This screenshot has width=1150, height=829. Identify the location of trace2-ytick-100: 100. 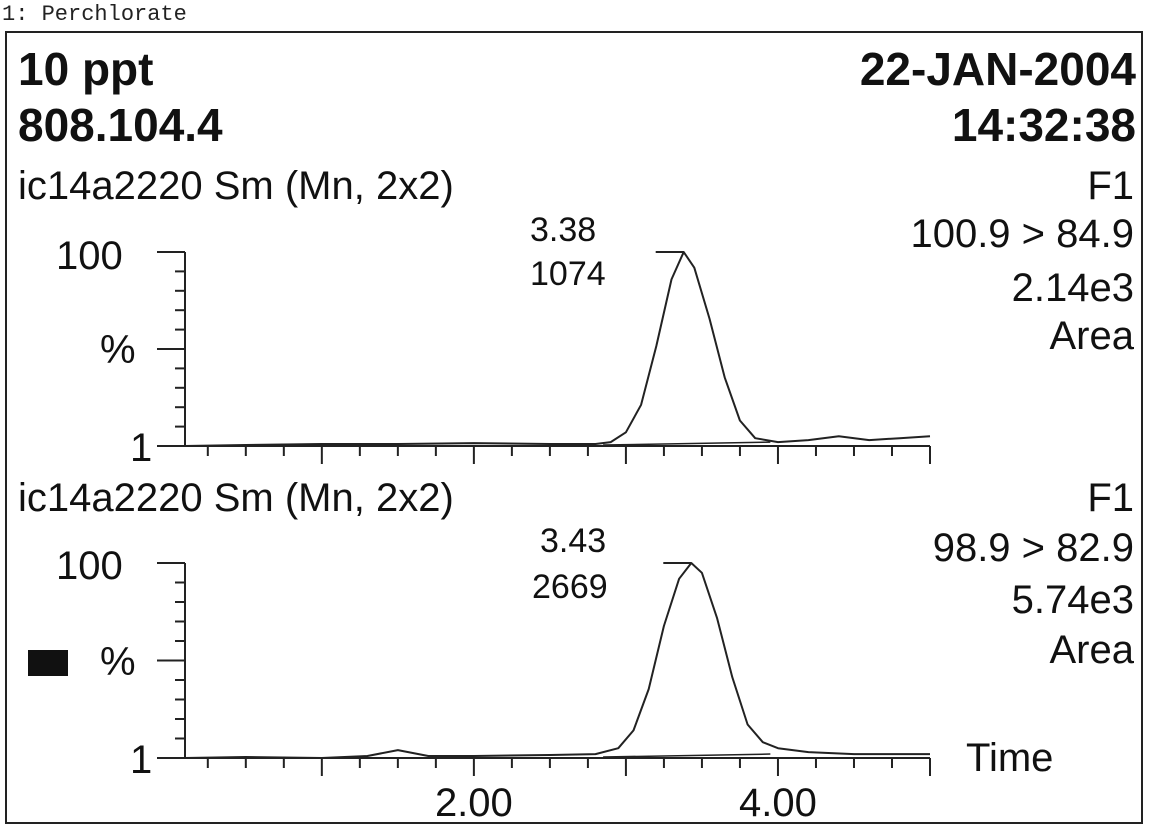
(89, 566).